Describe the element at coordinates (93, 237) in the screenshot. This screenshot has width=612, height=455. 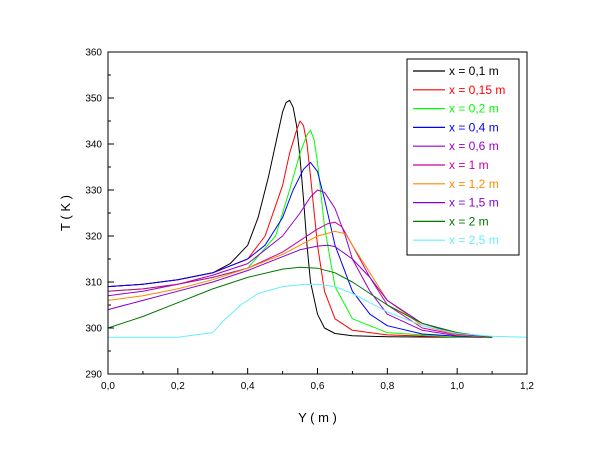
I see `y-tick-label: 320` at that location.